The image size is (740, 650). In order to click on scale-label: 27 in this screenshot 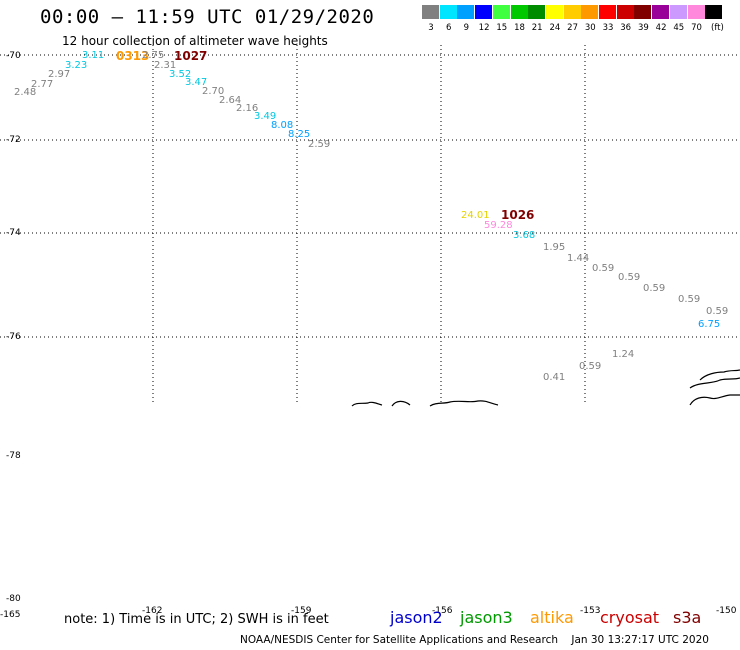, I will do `click(572, 28)`.